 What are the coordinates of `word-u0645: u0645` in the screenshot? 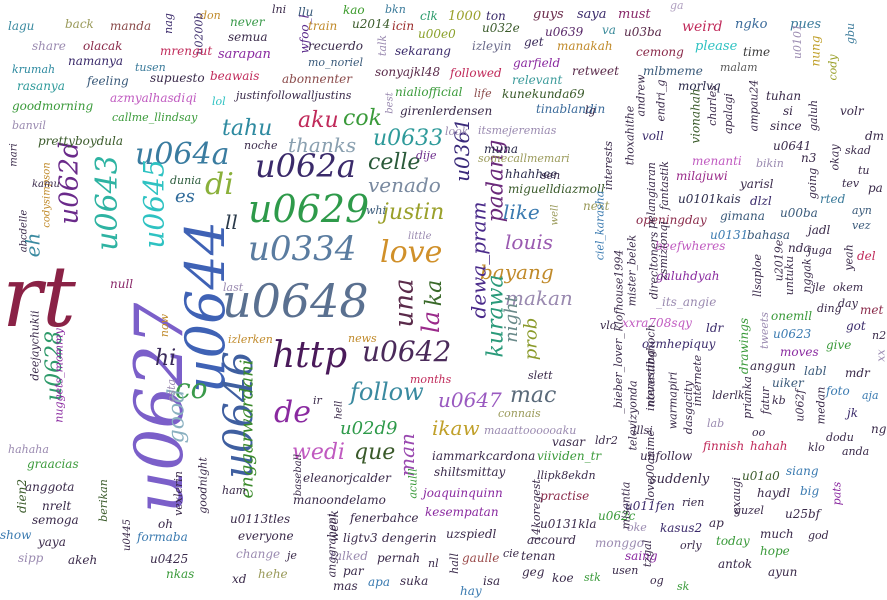 It's located at (154, 204).